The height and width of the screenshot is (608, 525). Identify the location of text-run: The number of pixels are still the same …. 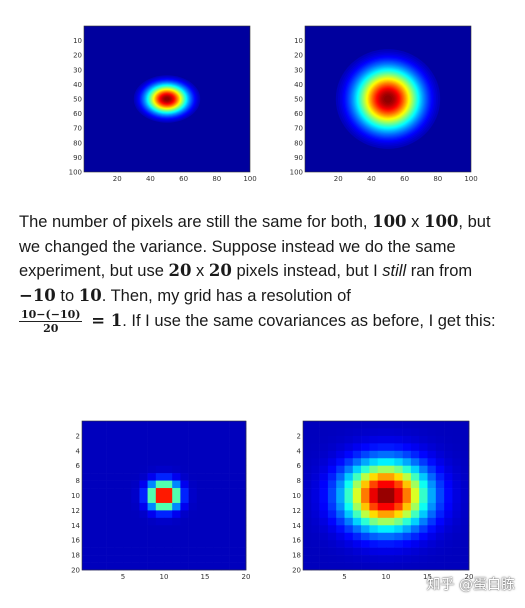
(195, 222).